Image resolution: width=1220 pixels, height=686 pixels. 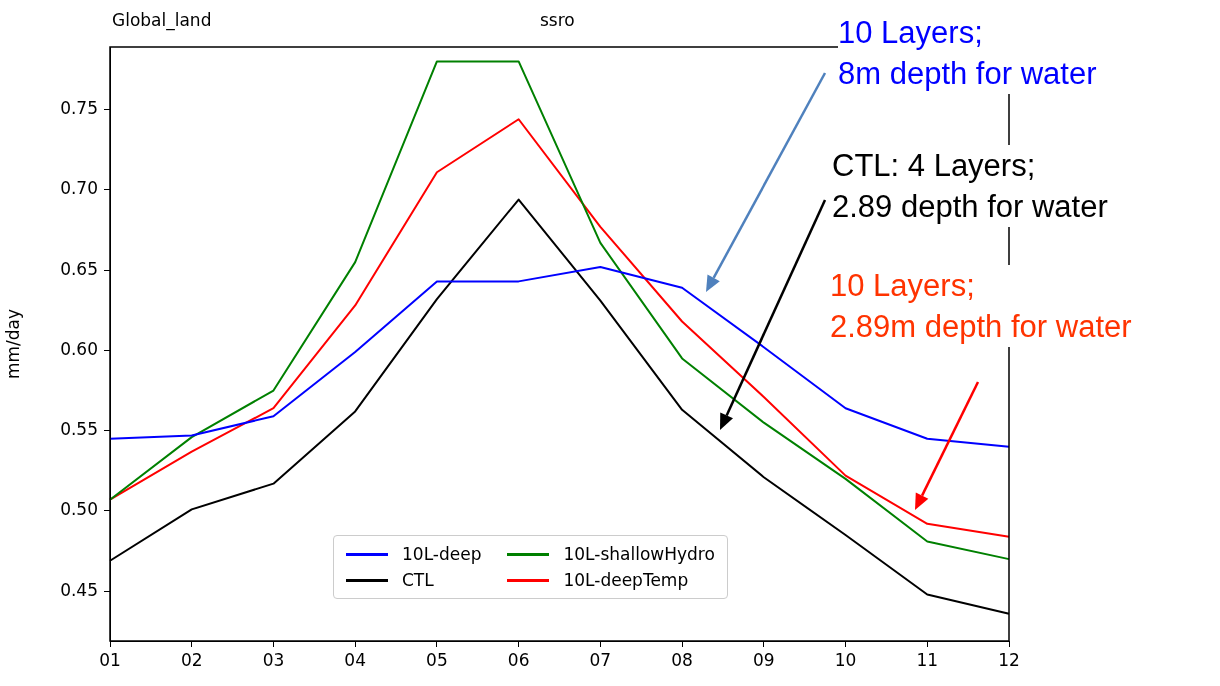 What do you see at coordinates (927, 659) in the screenshot?
I see `x-tick-label: 11` at bounding box center [927, 659].